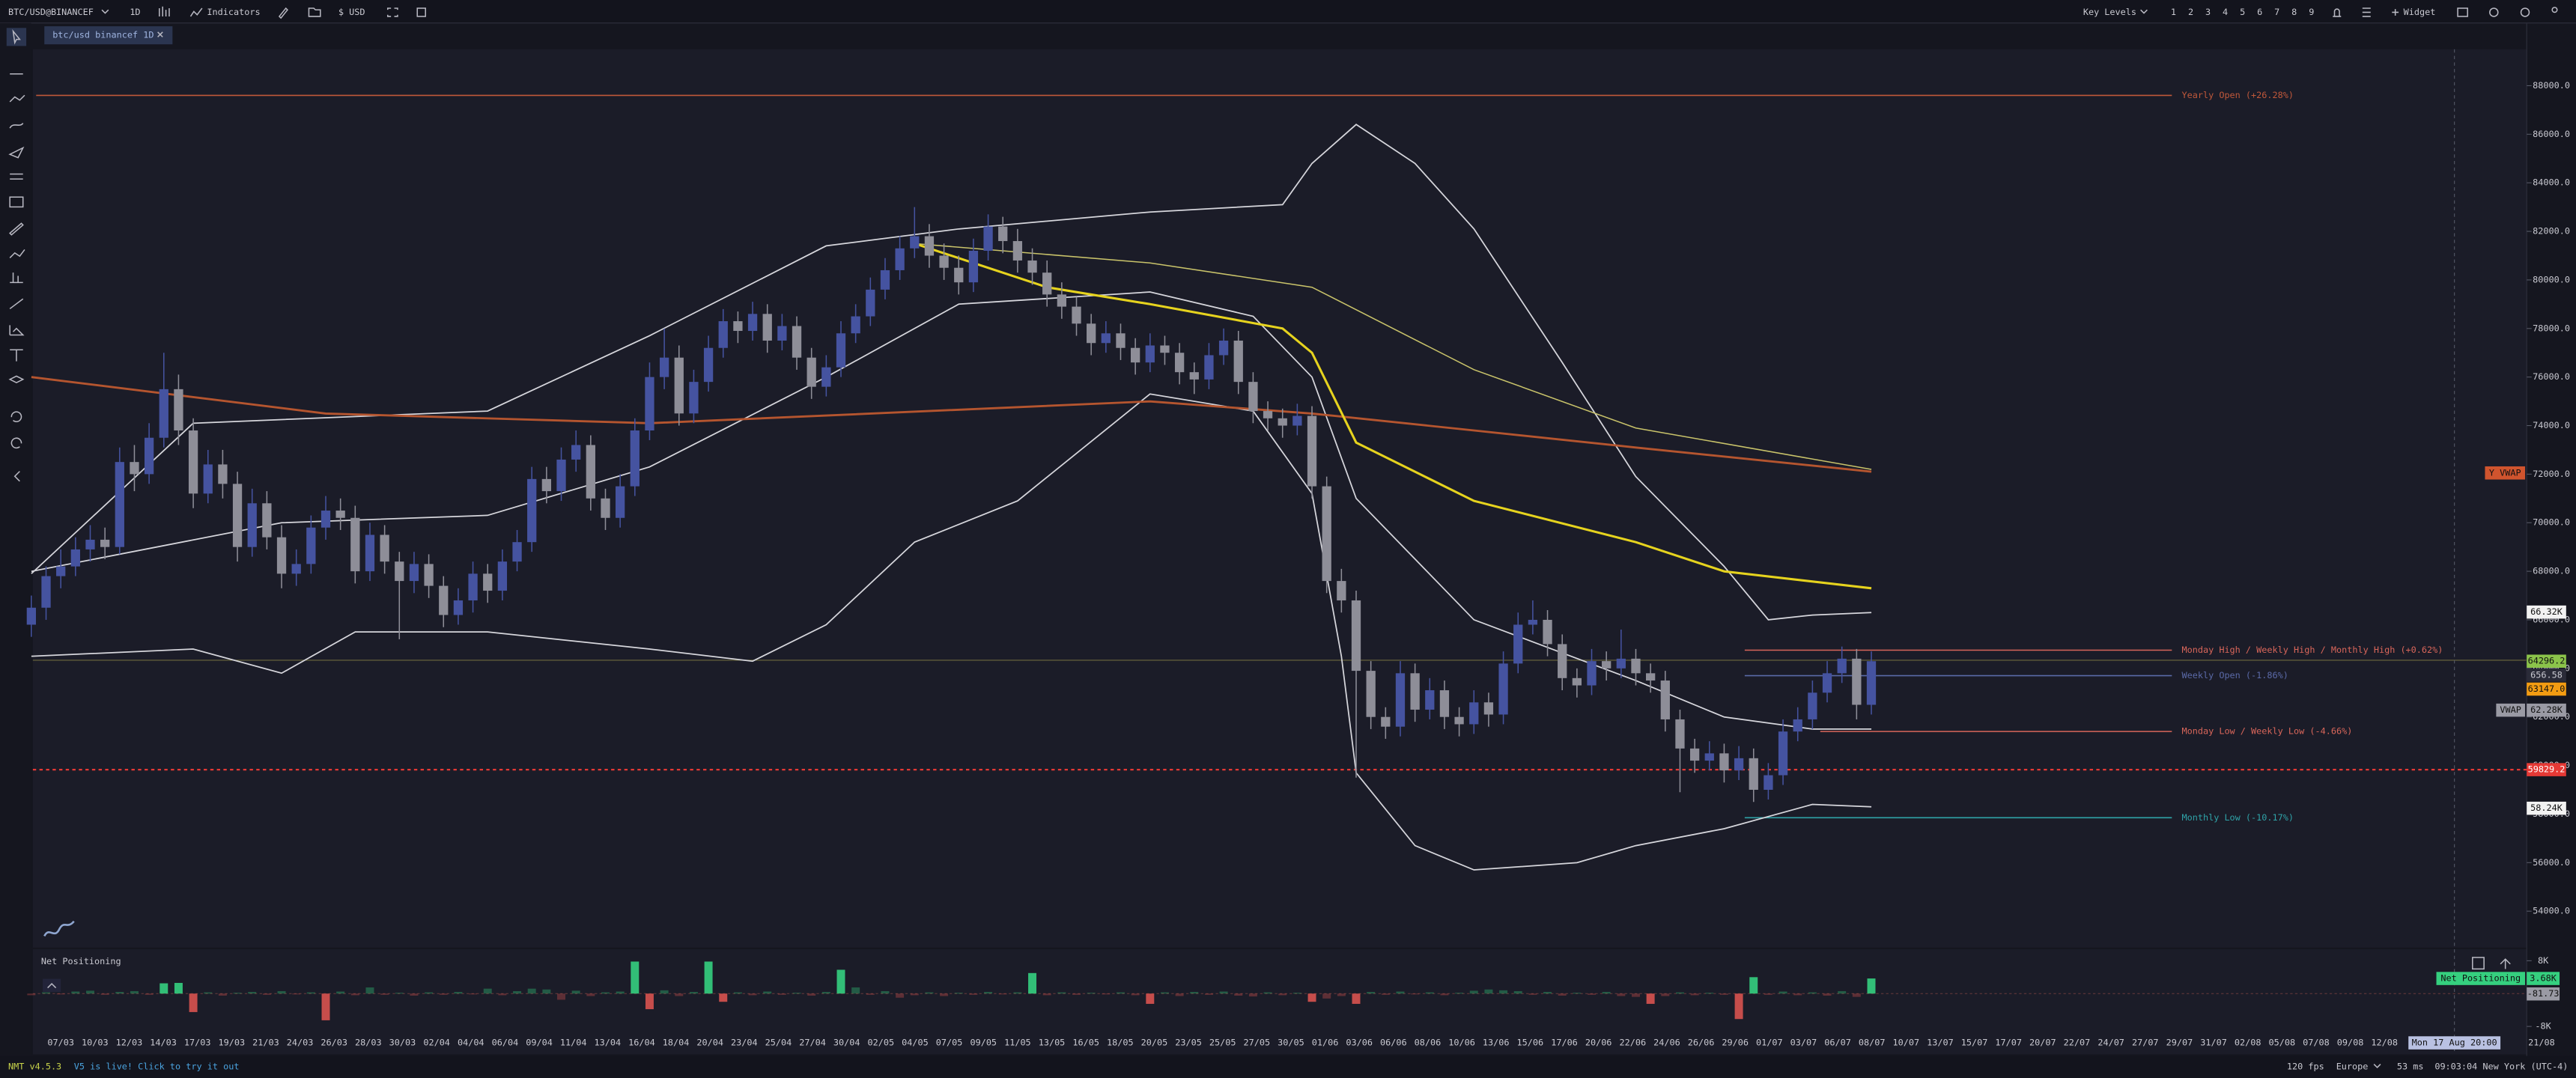  Describe the element at coordinates (2505, 963) in the screenshot. I see `move-pane` at that location.